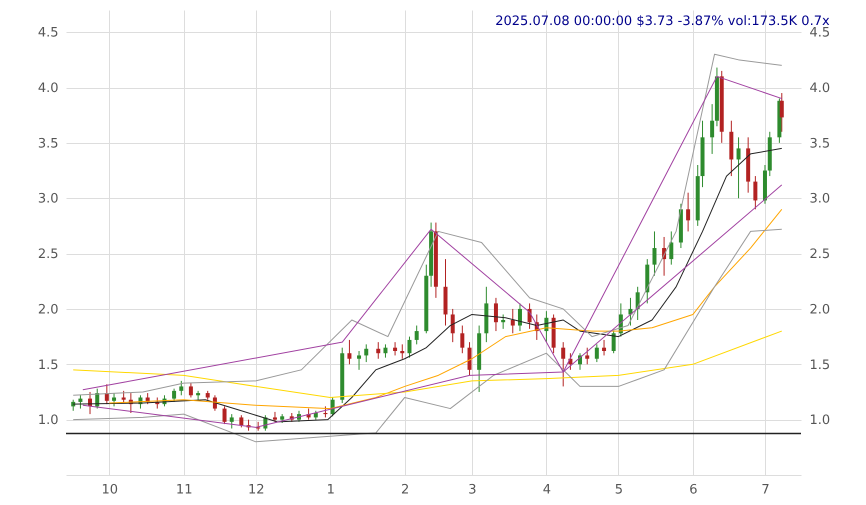 The width and height of the screenshot is (866, 505). I want to click on y-tick-label: 2.5, so click(48, 254).